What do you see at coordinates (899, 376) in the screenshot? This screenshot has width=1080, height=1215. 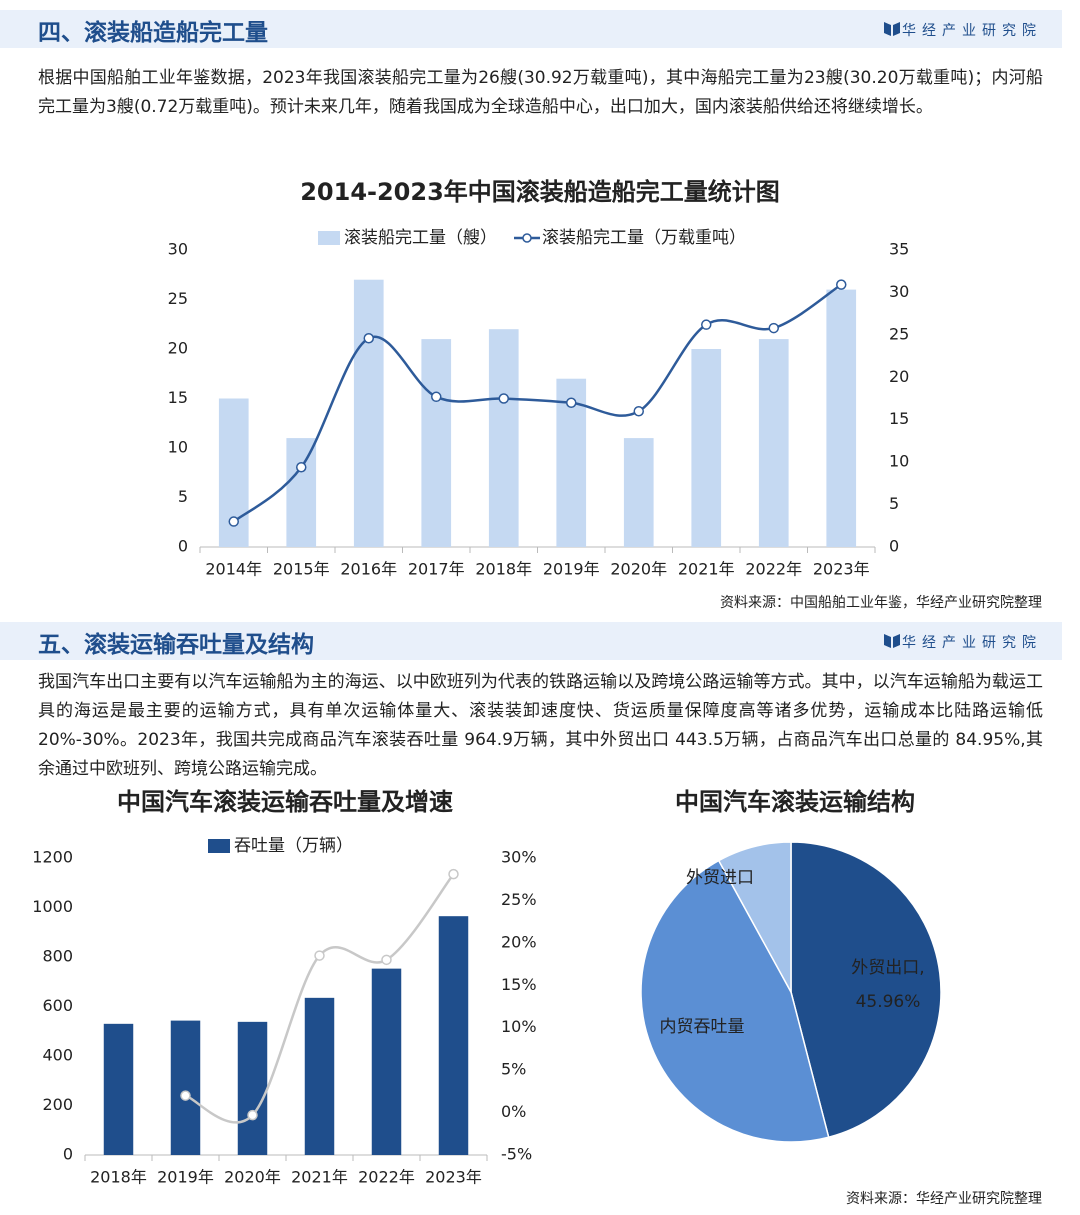 I see `y2-tick-label: 20` at bounding box center [899, 376].